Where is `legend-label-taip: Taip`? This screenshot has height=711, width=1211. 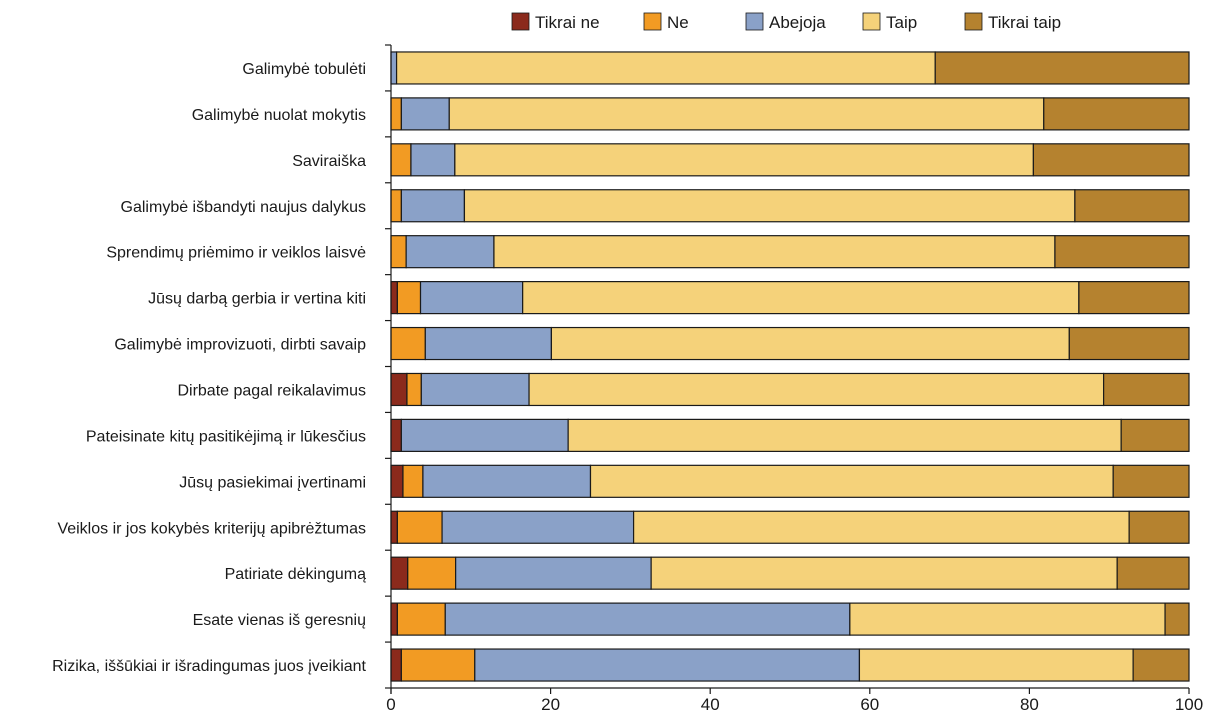
legend-label-taip: Taip is located at coordinates (901, 22).